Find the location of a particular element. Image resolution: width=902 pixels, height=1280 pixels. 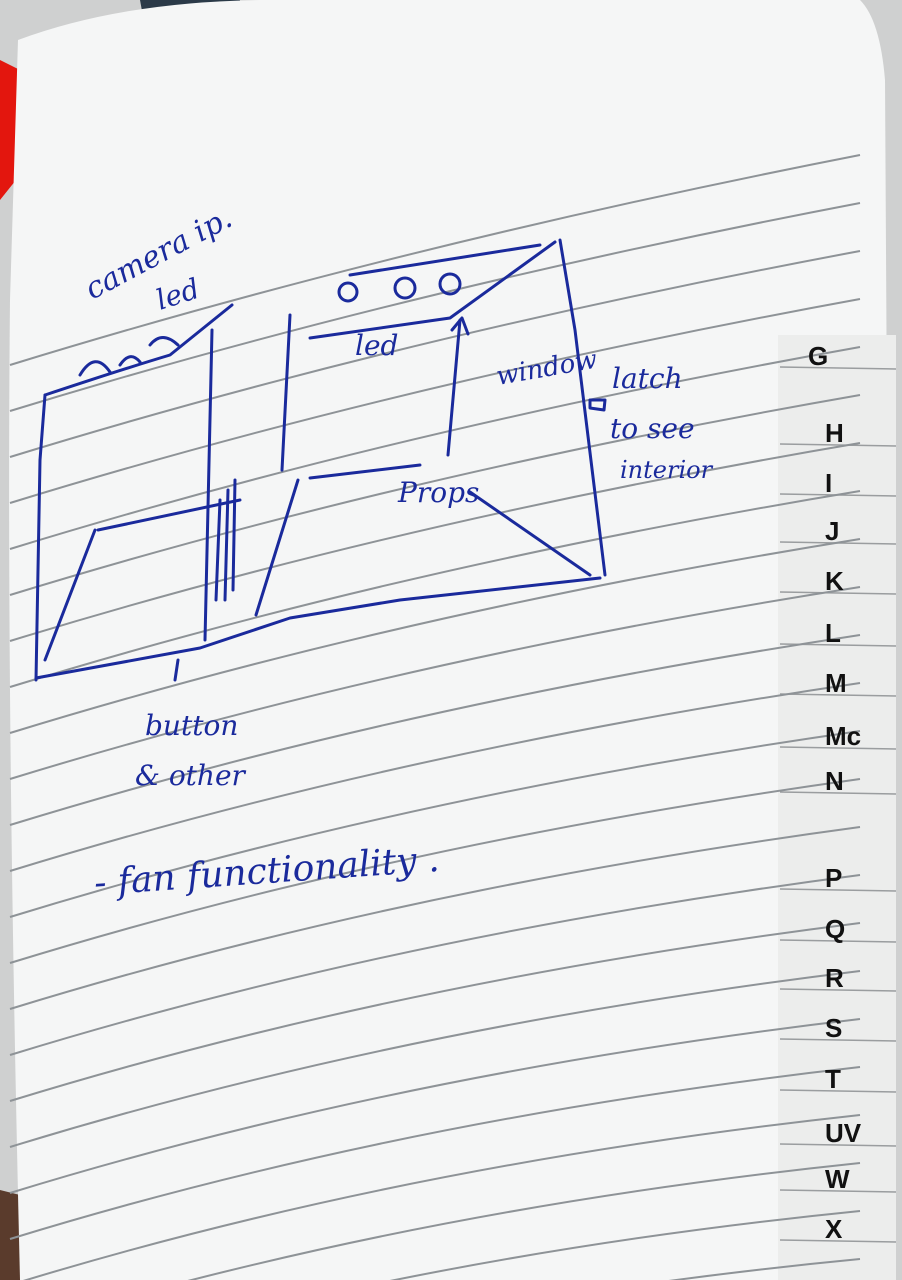

left-box-hatching is located at coordinates (225, 540).